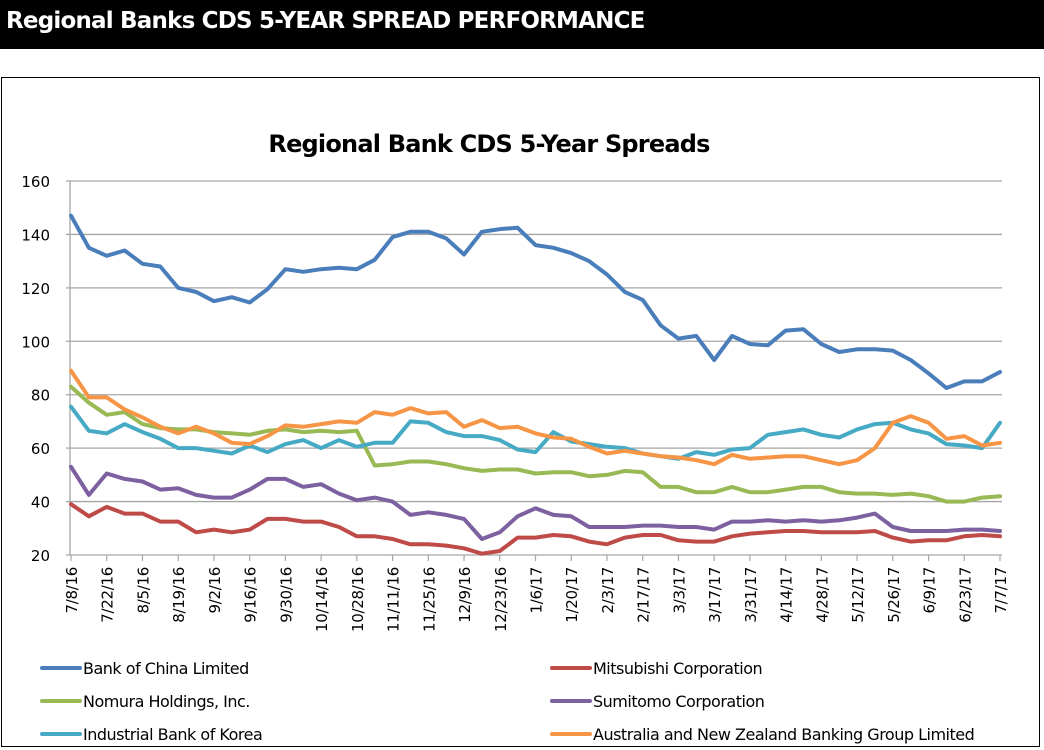  What do you see at coordinates (822, 595) in the screenshot?
I see `x-tick-label: 4/28/17` at bounding box center [822, 595].